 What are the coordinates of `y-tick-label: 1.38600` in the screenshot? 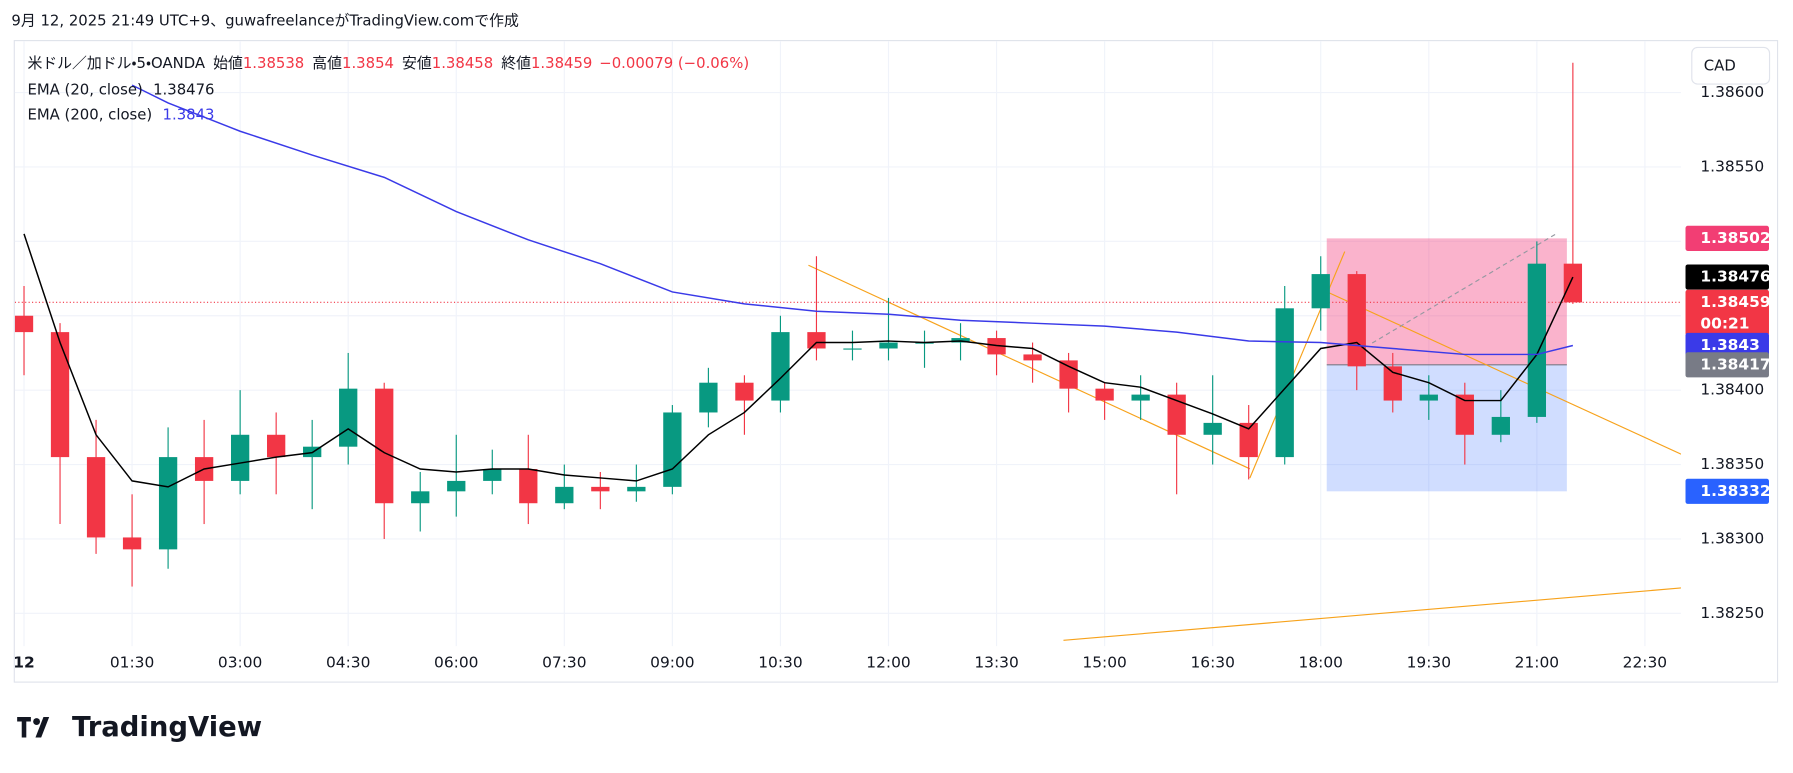 It's located at (1732, 92).